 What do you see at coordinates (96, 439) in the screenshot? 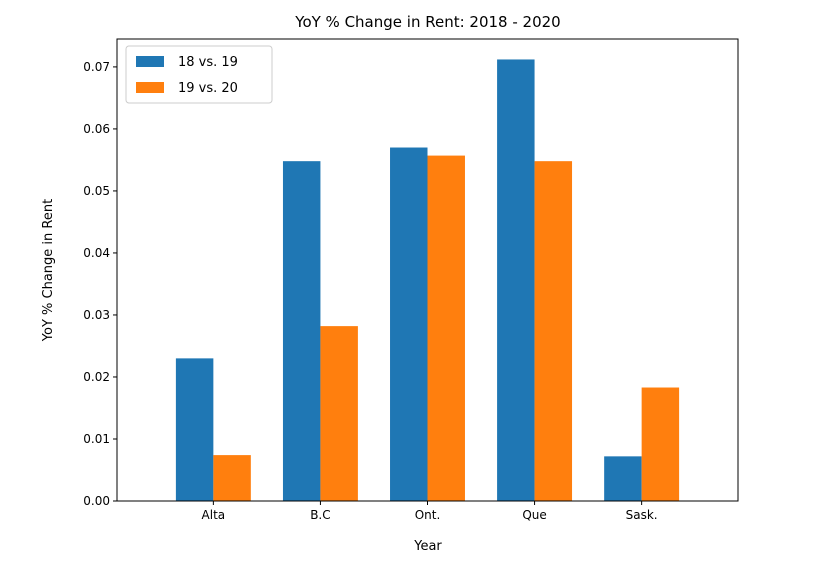
I see `y-tick-label: 0.01` at bounding box center [96, 439].